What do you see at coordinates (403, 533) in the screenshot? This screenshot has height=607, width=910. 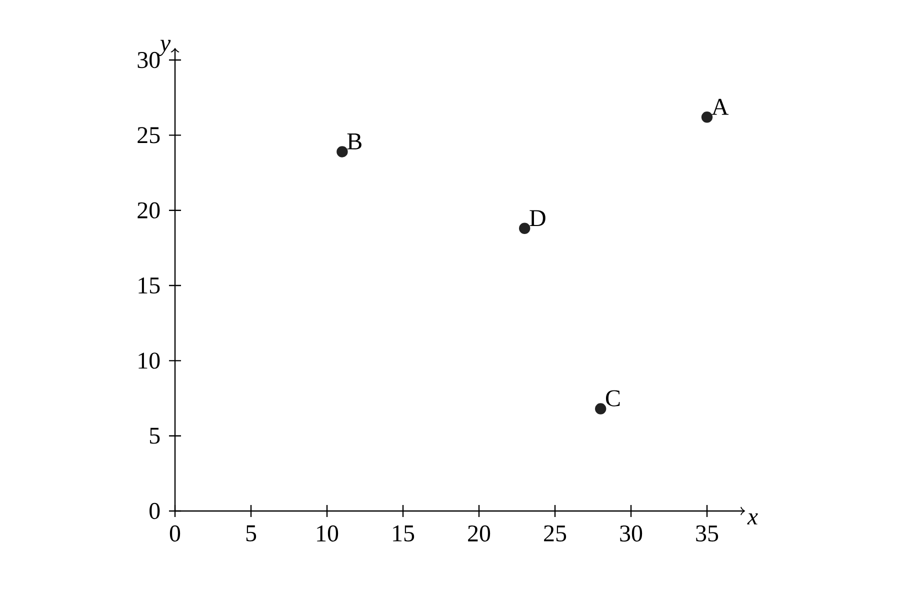 I see `x-tick-label: 15` at bounding box center [403, 533].